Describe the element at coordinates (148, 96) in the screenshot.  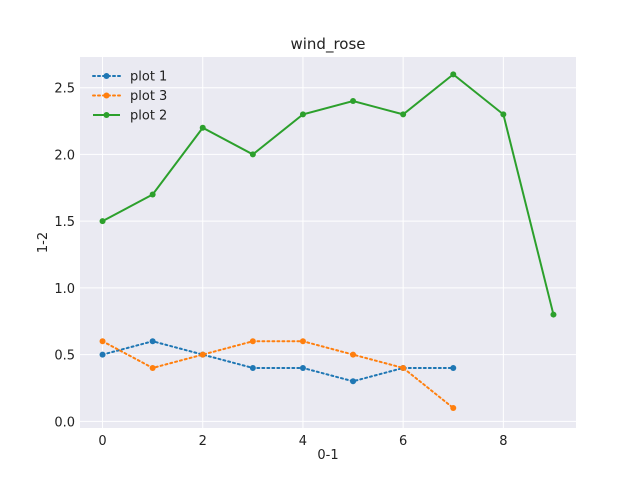
I see `legend-label: plot 3` at that location.